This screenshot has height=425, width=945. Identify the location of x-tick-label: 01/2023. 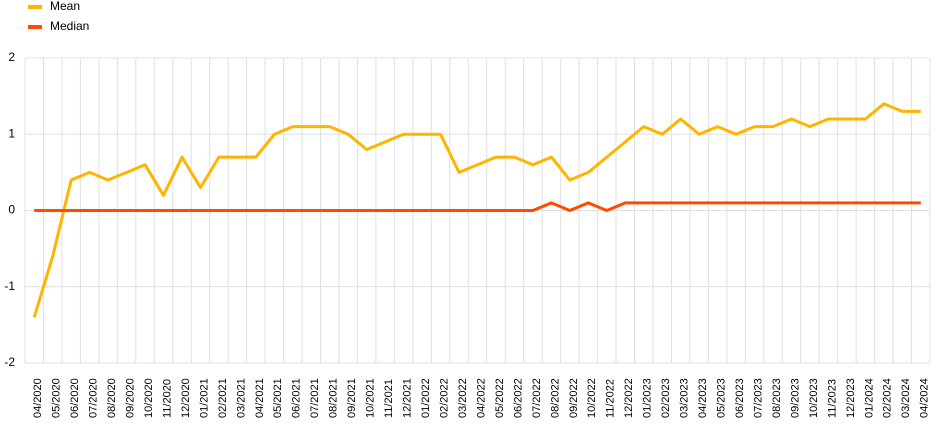
(648, 398).